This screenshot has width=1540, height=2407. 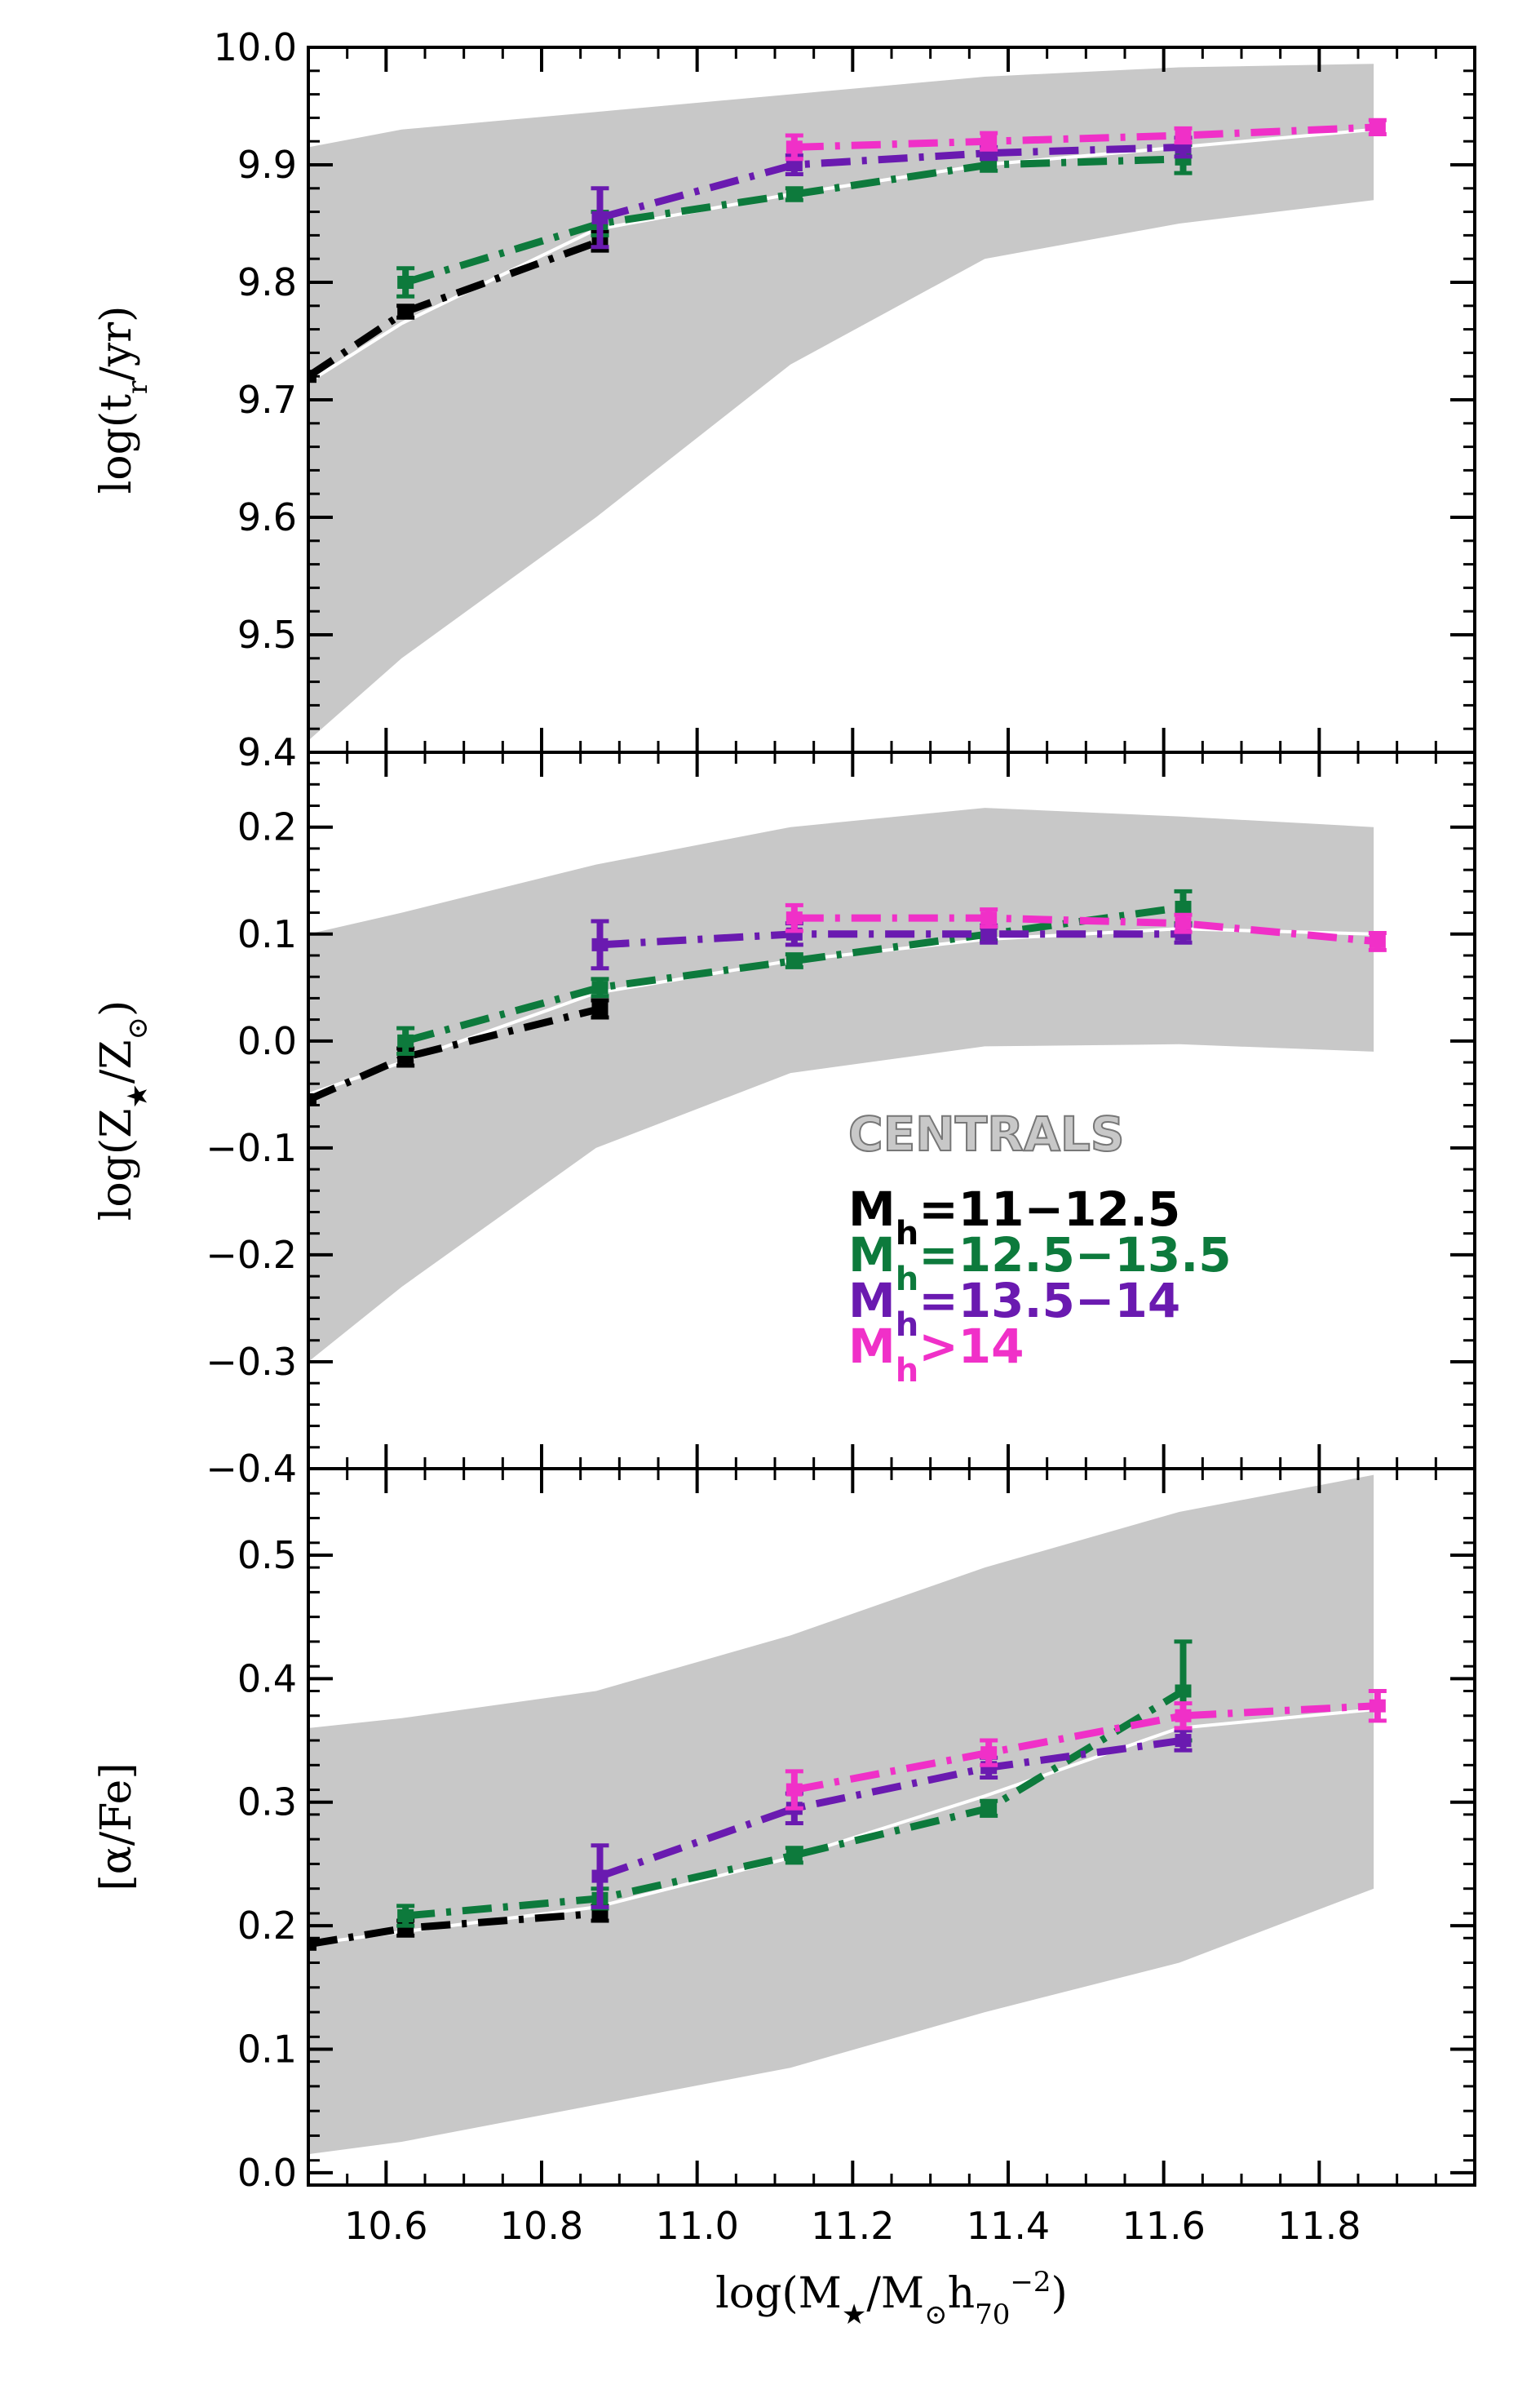 I want to click on legend-entry: Mh>14, so click(x=936, y=1355).